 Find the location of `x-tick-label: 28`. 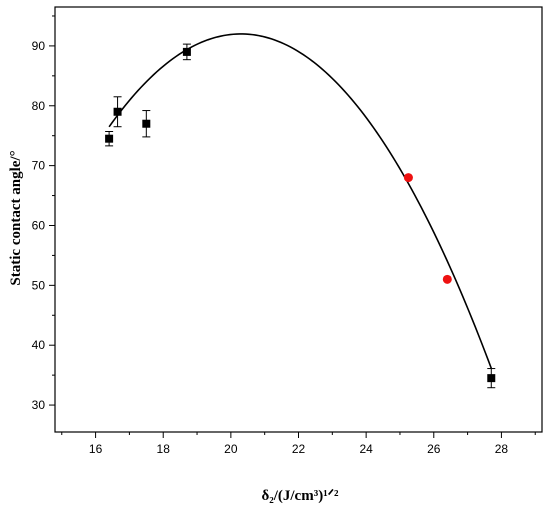

x-tick-label: 28 is located at coordinates (502, 449).